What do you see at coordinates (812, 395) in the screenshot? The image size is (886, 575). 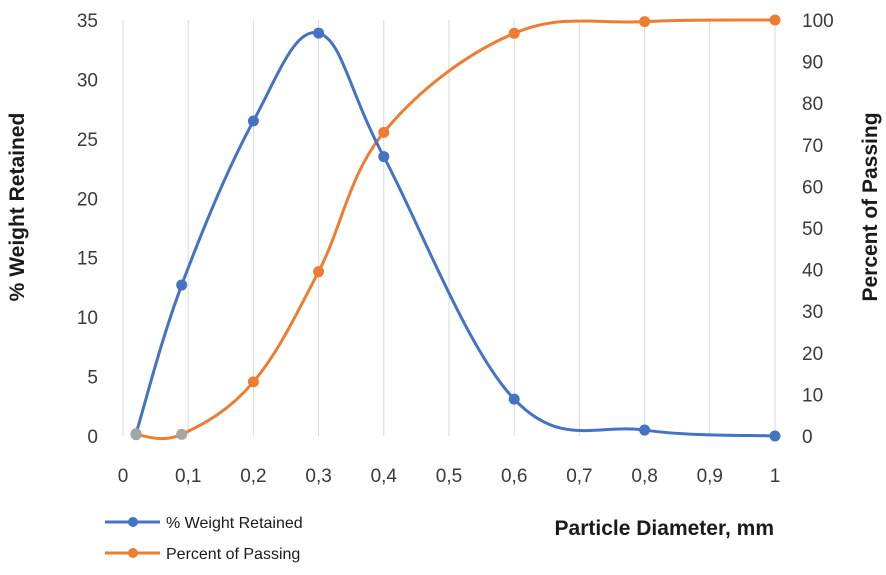 I see `y2-tick-label: 10` at bounding box center [812, 395].